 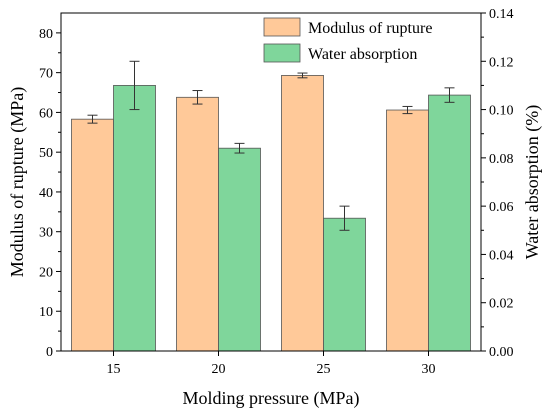 I want to click on right-tick-label: 0.06, so click(x=501, y=207).